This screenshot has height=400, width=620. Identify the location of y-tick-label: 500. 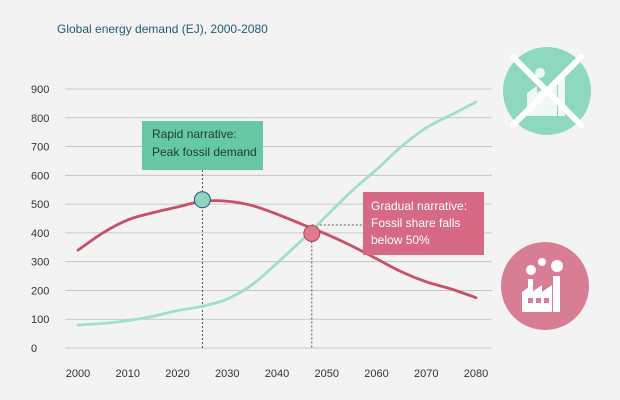
(40, 205).